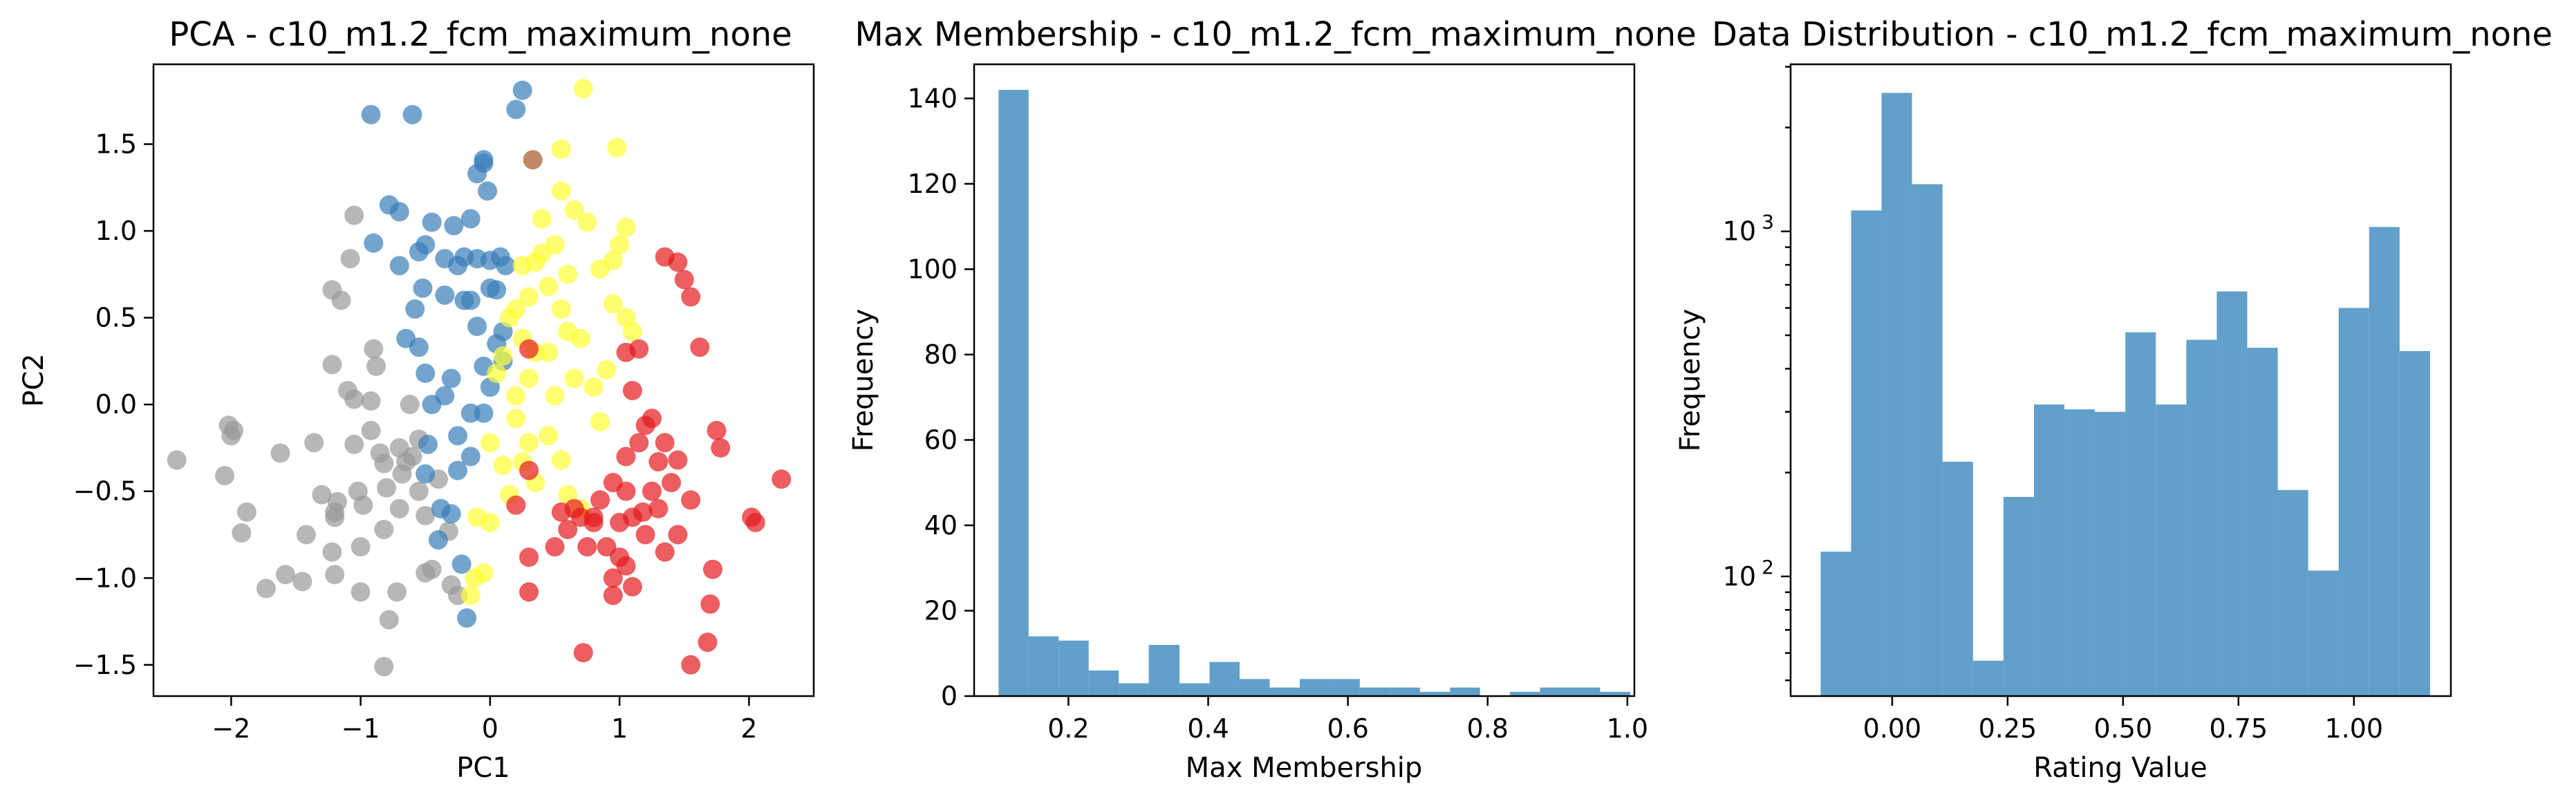 The height and width of the screenshot is (806, 2576). I want to click on y-tick-label: 40, so click(941, 525).